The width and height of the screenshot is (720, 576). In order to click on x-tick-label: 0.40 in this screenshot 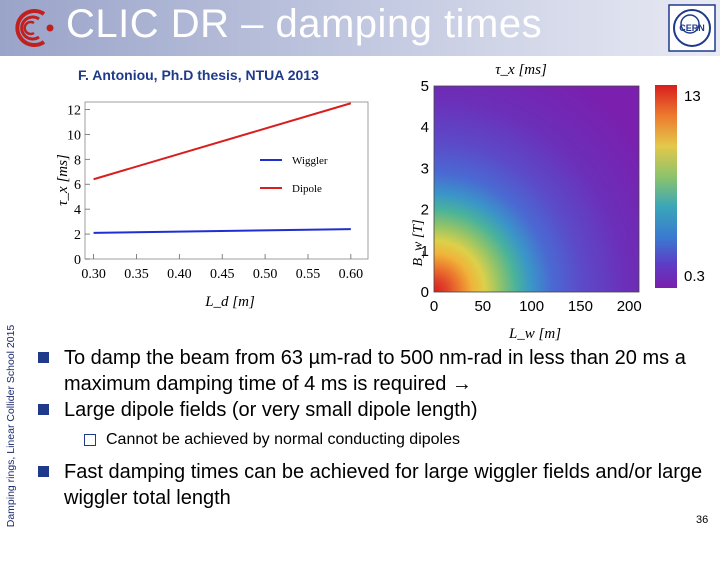, I will do `click(179, 274)`.